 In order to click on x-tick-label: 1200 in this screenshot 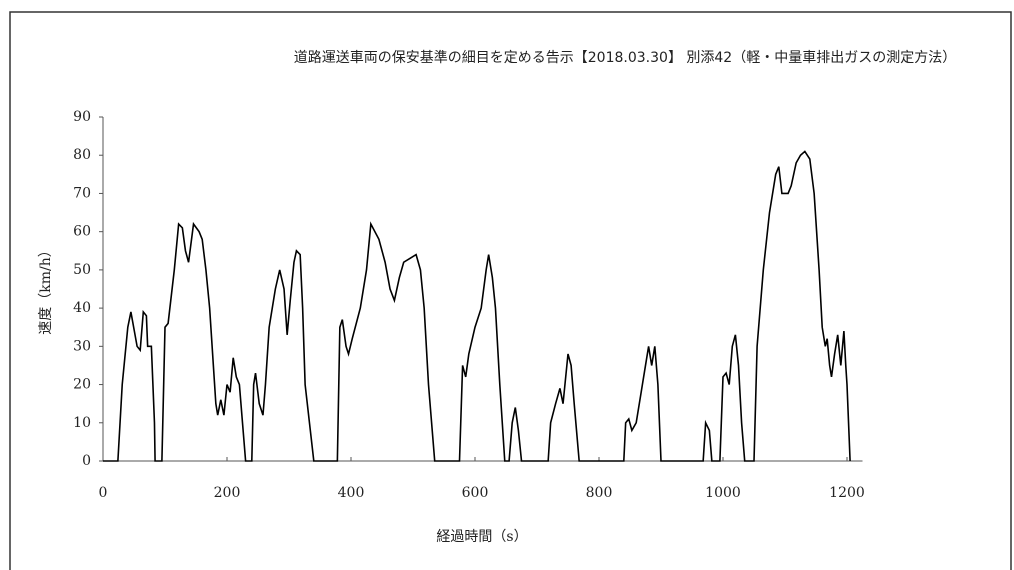, I will do `click(847, 493)`.